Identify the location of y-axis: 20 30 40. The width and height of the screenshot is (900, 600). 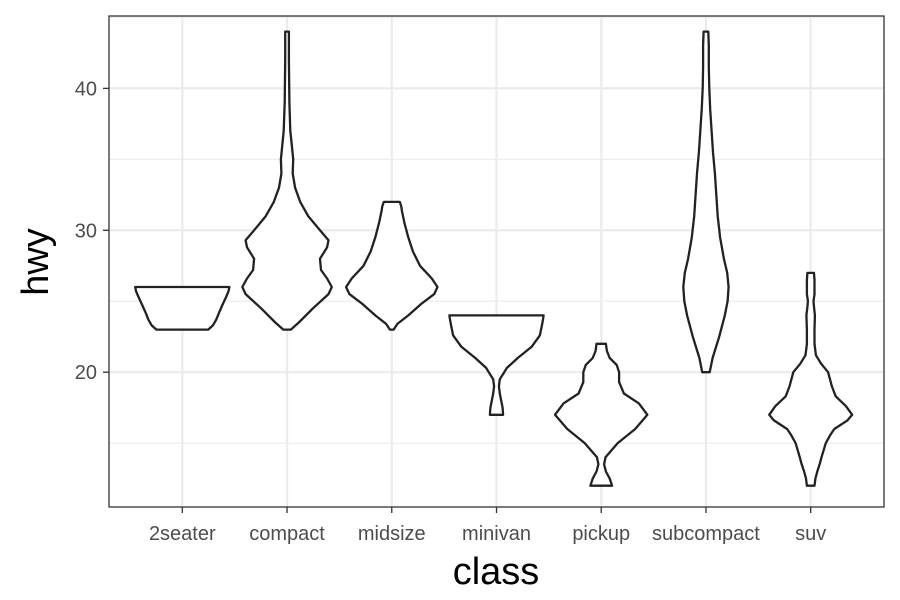
(92, 231).